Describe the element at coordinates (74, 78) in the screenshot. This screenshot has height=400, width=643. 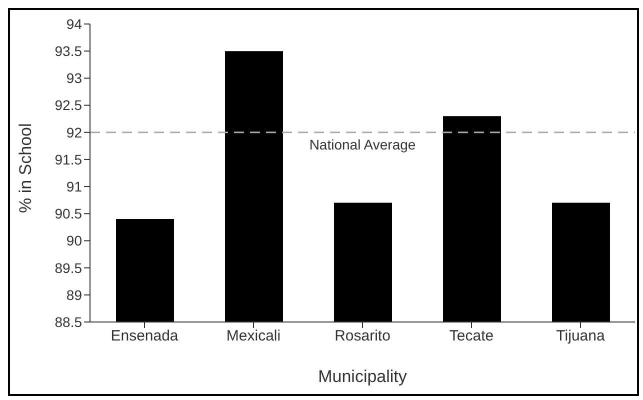
I see `y-tick-label: 93` at that location.